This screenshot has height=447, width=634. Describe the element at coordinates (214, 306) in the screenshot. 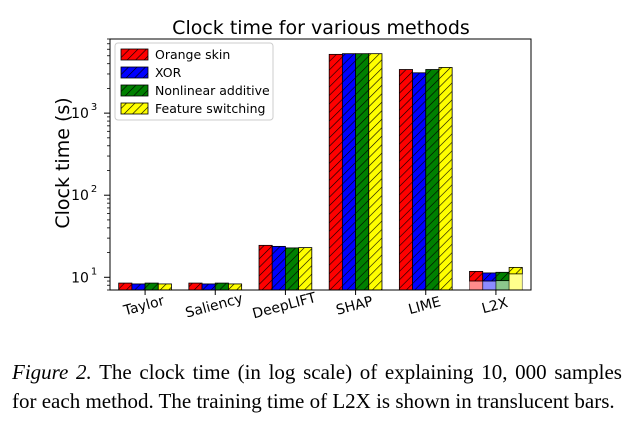

I see `x-tick-label-saliency: Saliency` at that location.